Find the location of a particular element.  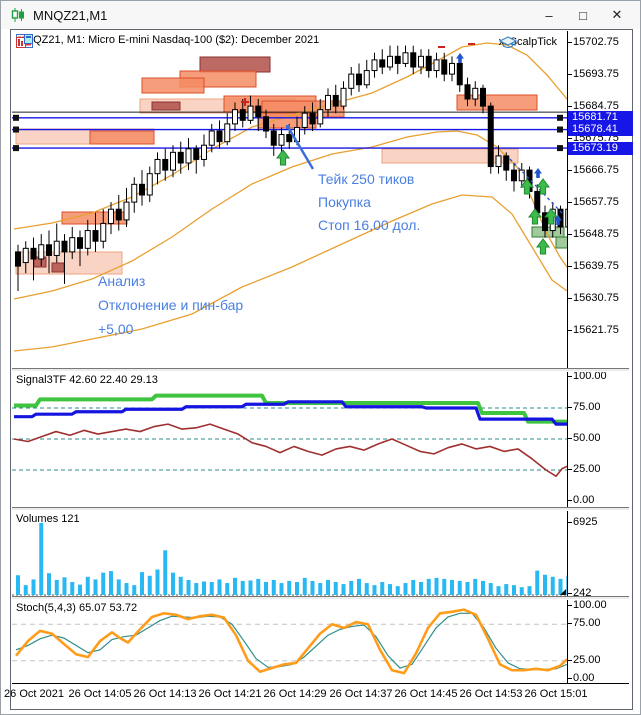

volumes-canvas is located at coordinates (289, 553).